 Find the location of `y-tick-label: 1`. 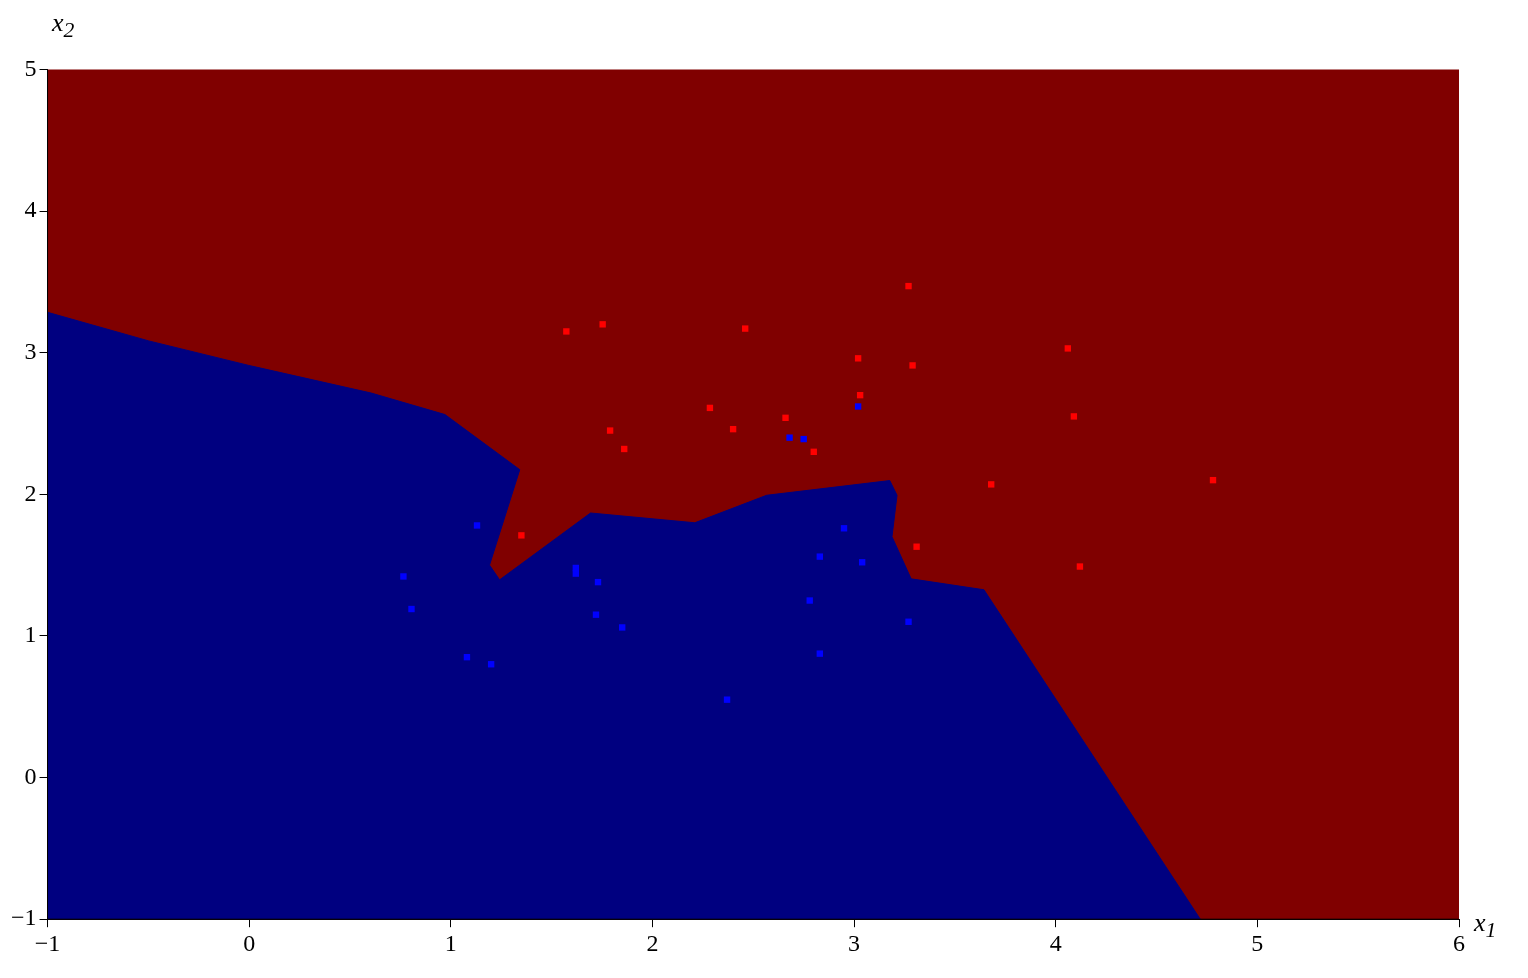

y-tick-label: 1 is located at coordinates (30, 634).